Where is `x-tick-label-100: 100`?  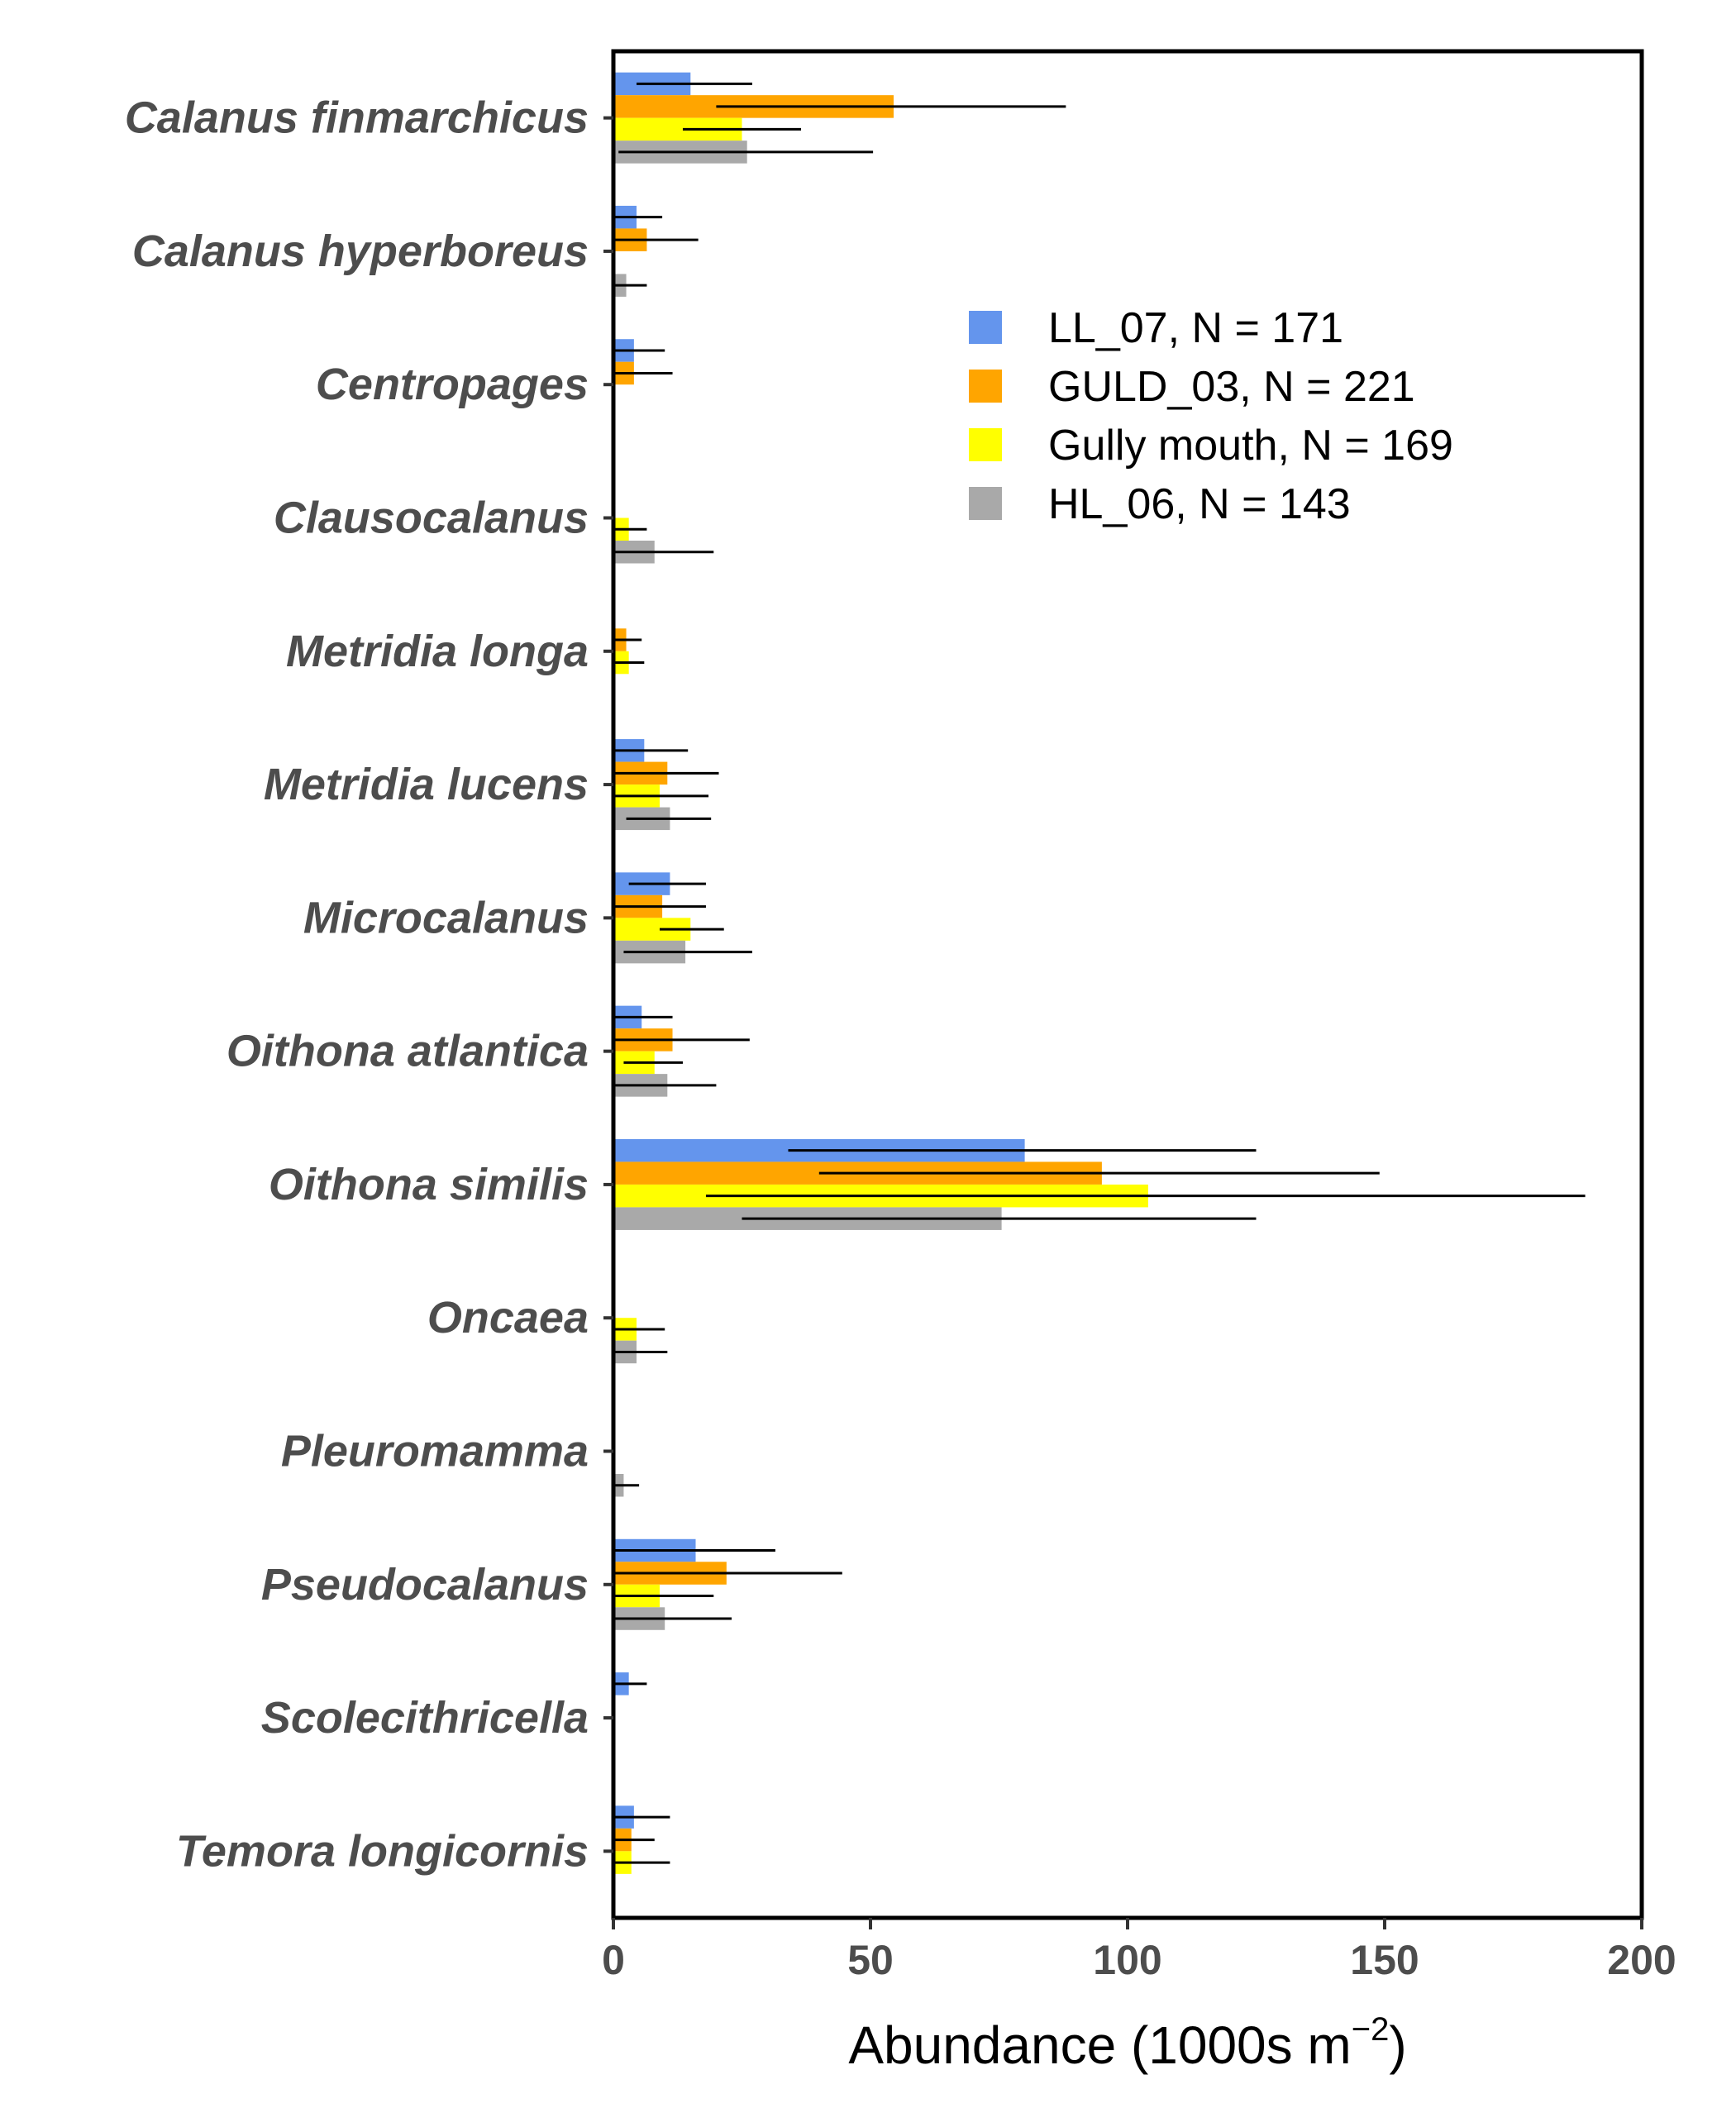
x-tick-label-100: 100 is located at coordinates (1127, 1960).